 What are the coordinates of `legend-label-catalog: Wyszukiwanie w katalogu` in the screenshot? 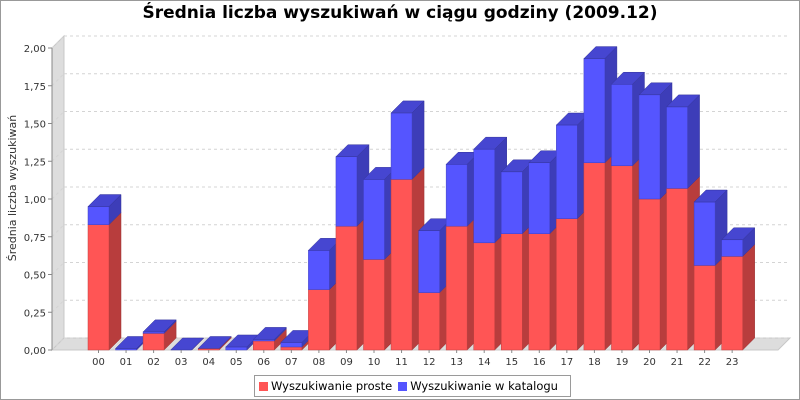 It's located at (484, 386).